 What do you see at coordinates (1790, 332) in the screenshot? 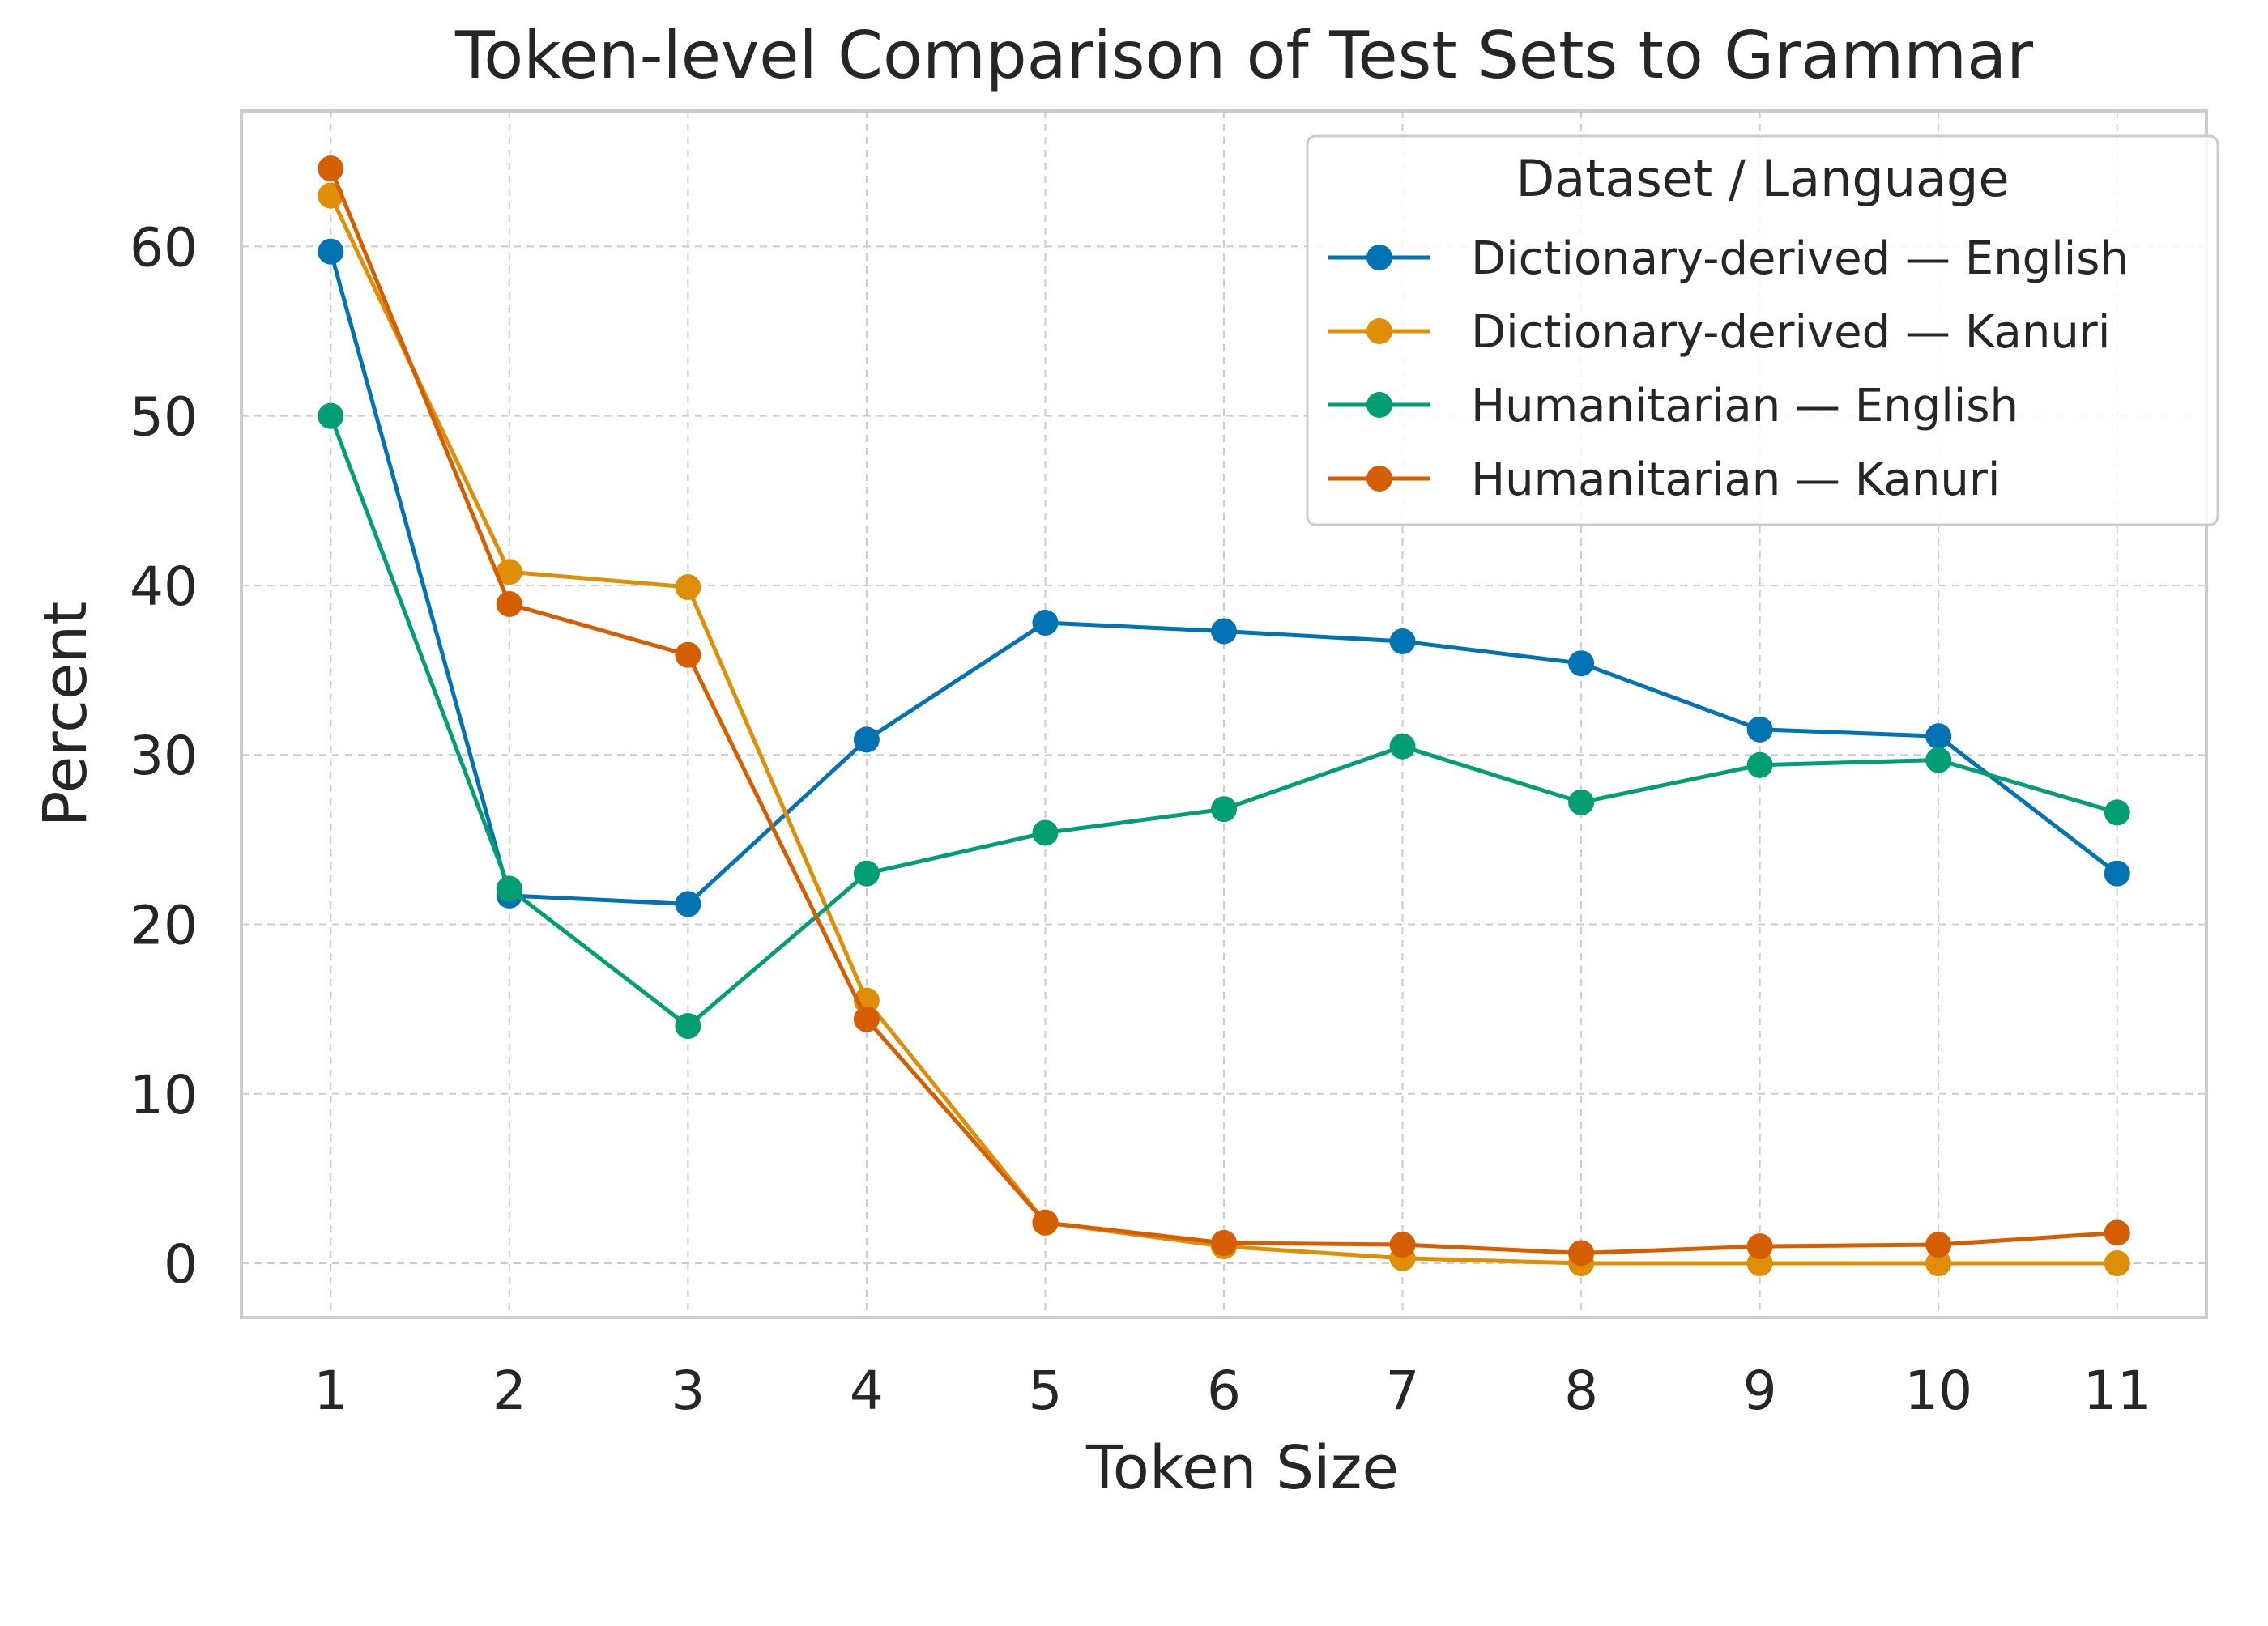
I see `legend-label: Dictionary-derived — Kanuri` at bounding box center [1790, 332].